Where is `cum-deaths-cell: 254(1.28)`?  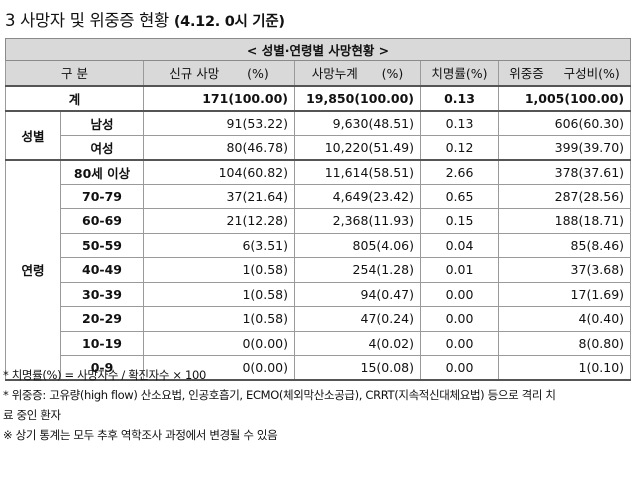
cum-deaths-cell: 254(1.28) is located at coordinates (357, 270).